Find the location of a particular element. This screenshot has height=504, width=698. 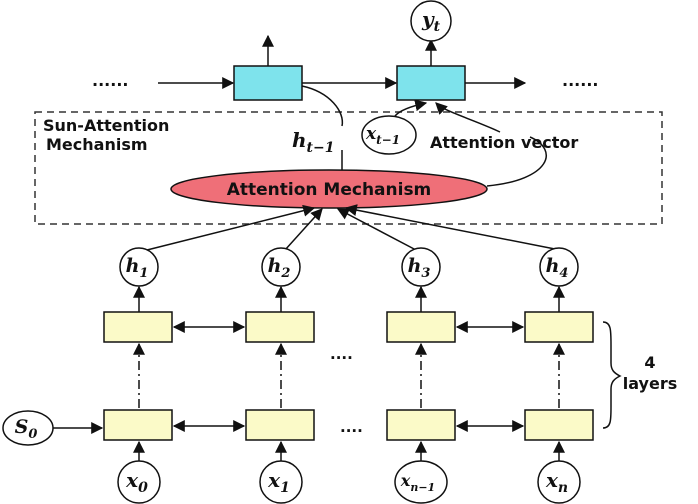

attention-title-line2: Mechanism is located at coordinates (97, 144).